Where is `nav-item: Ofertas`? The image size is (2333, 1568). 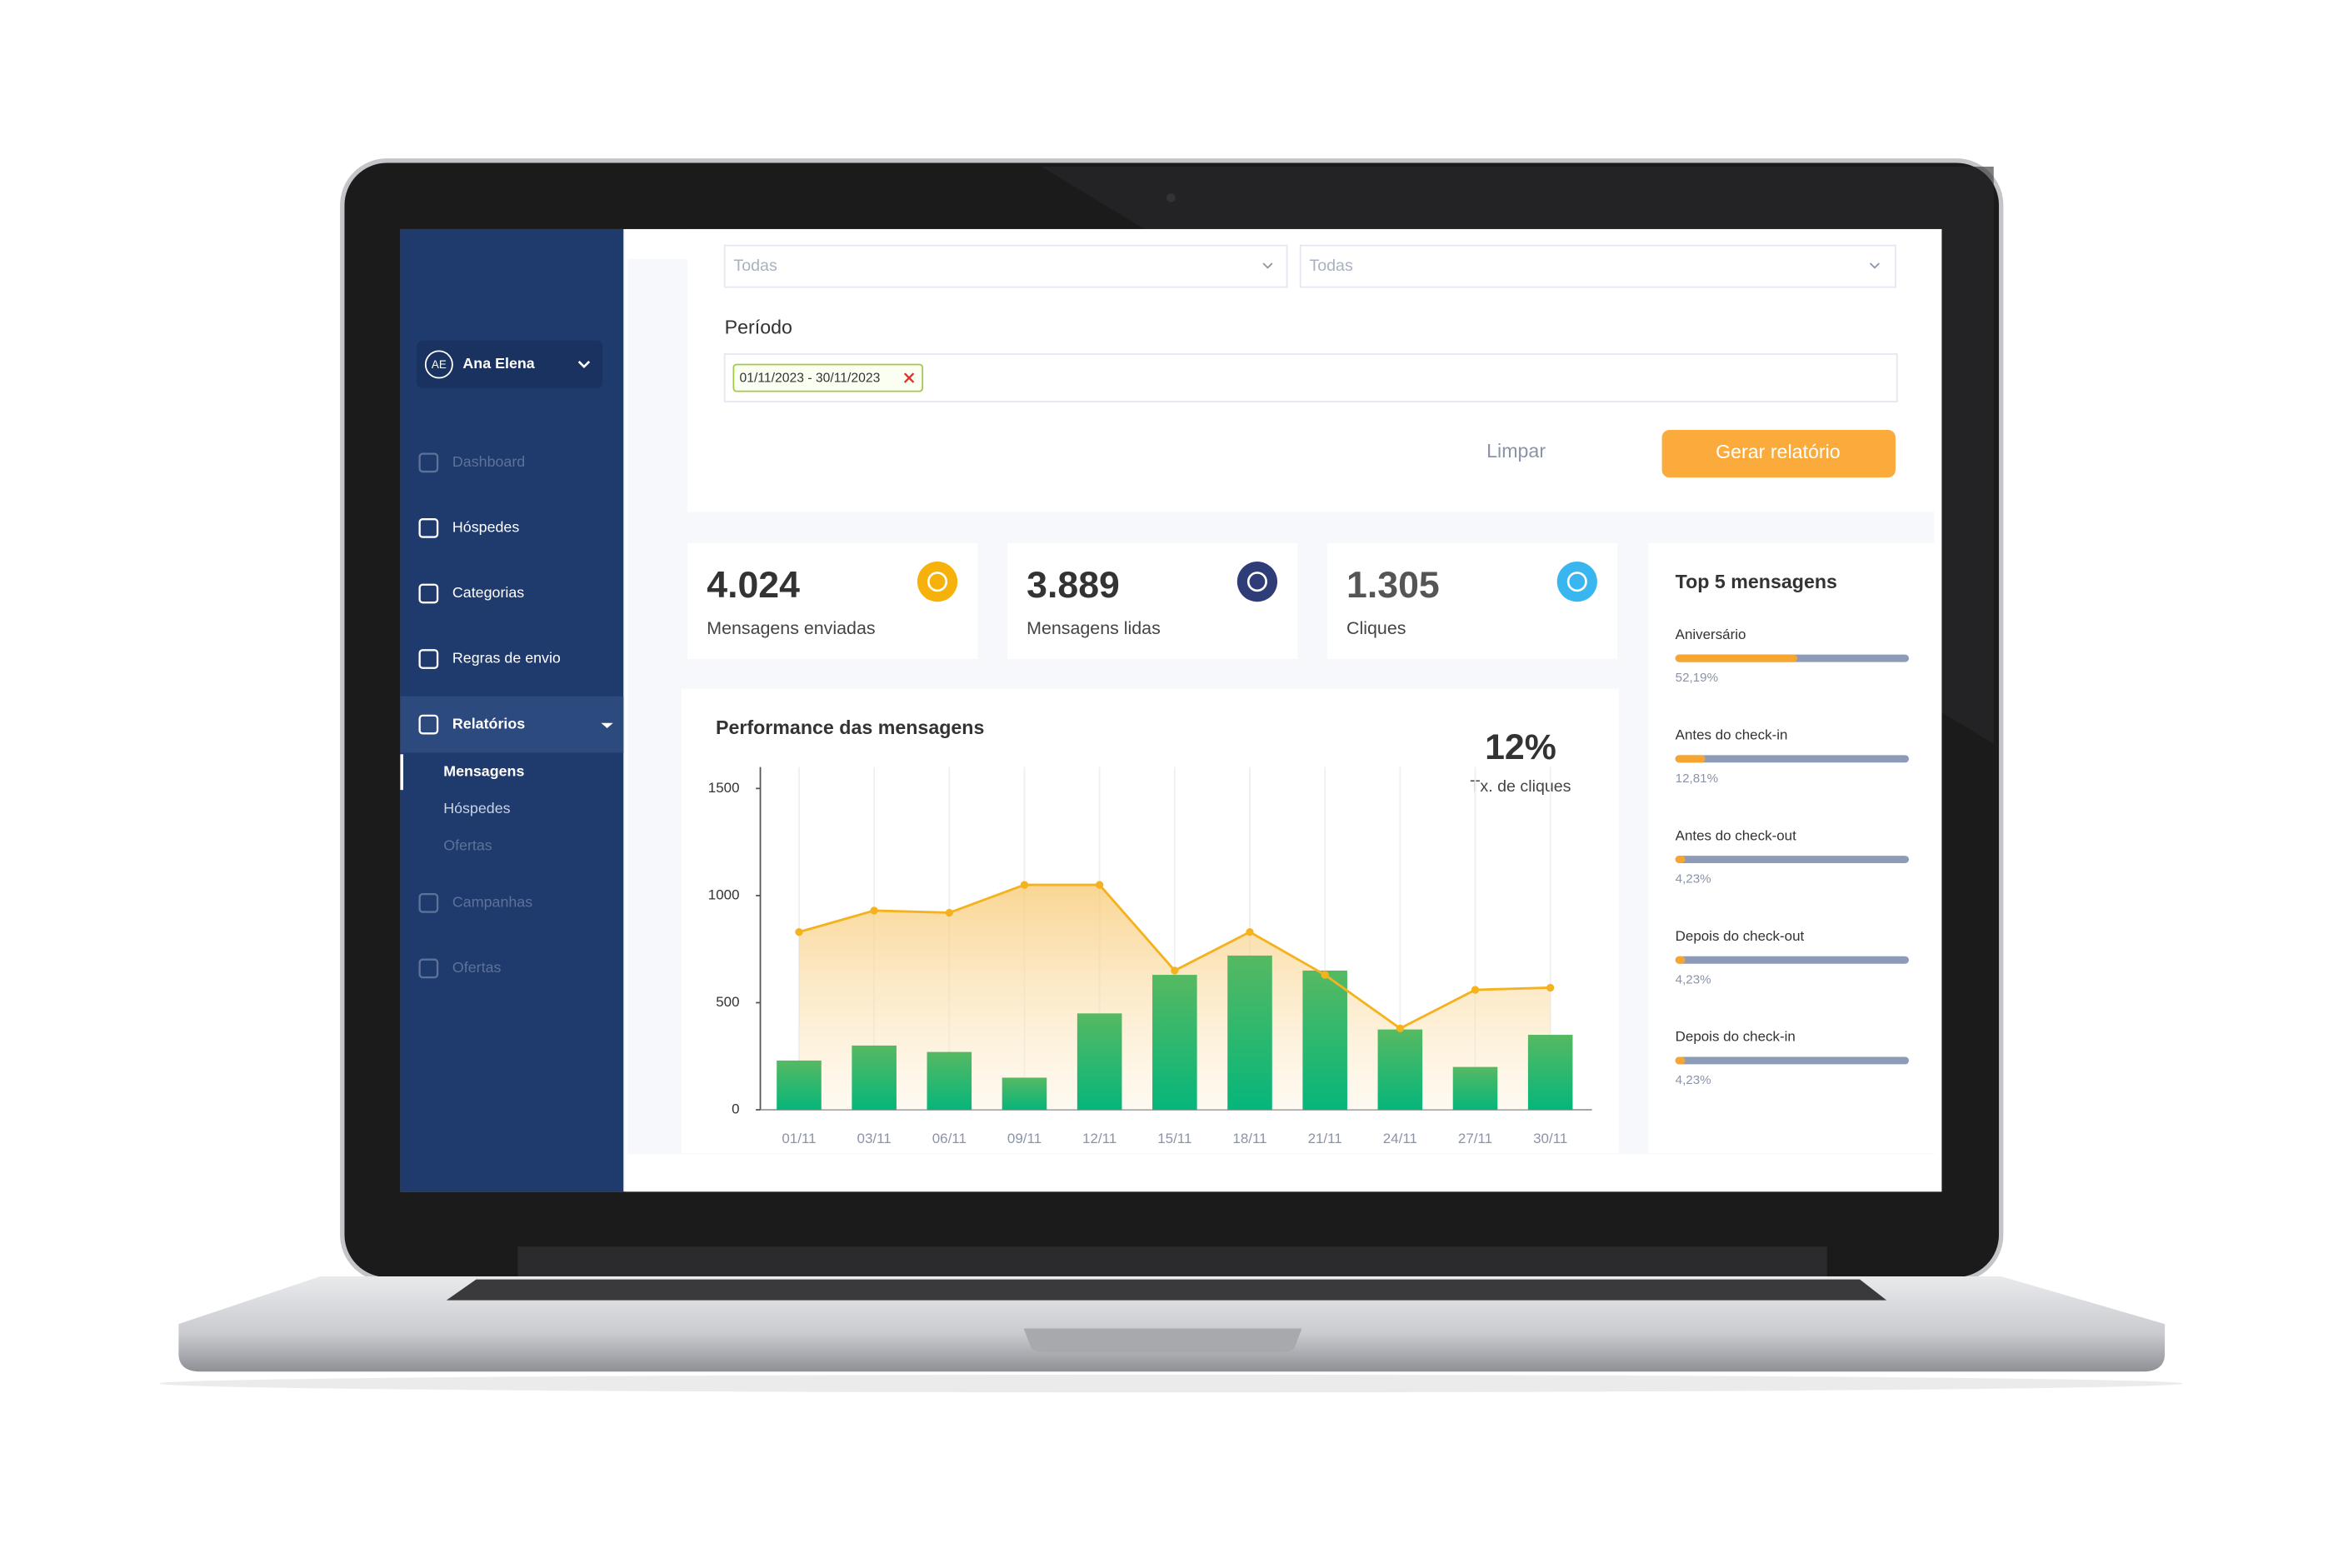
nav-item: Ofertas is located at coordinates (477, 967).